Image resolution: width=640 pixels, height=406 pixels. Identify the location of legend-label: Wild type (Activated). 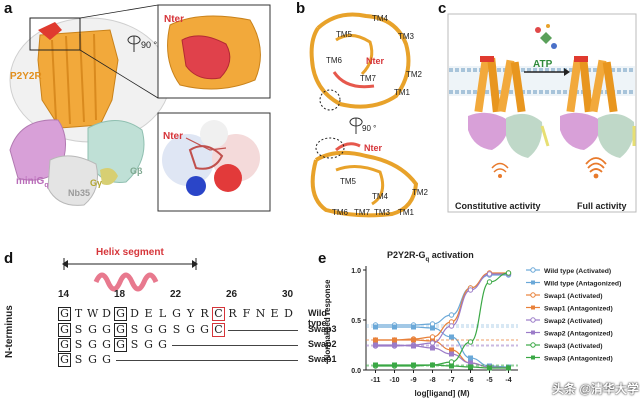
(577, 271).